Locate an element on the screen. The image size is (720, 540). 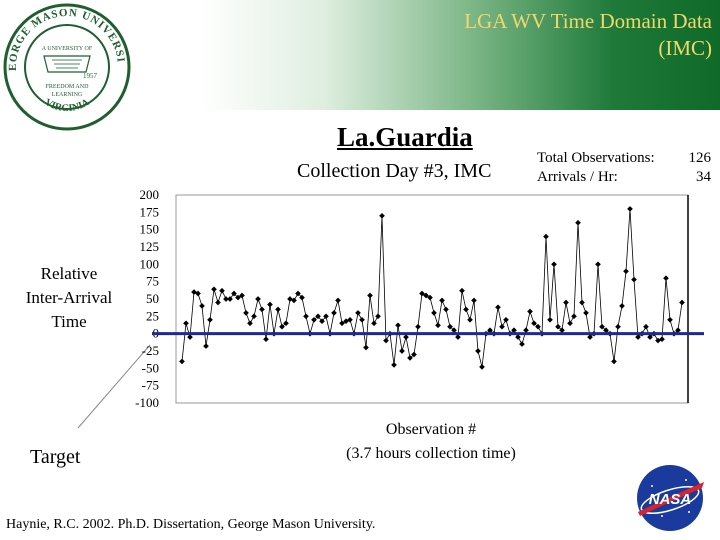
banner-title: LGA WV Time Domain Data (IMC) is located at coordinates (588, 34).